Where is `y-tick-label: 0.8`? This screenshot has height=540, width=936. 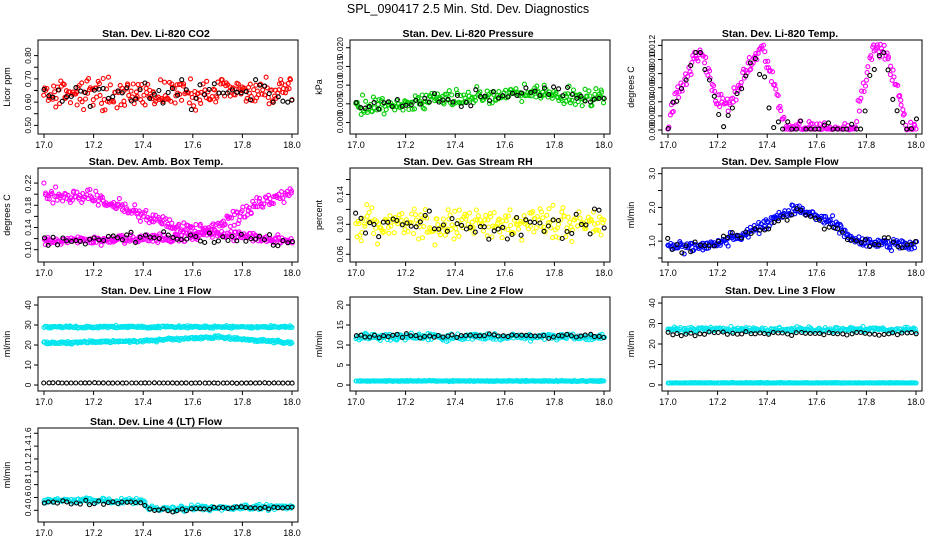
y-tick-label: 0.8 is located at coordinates (28, 484).